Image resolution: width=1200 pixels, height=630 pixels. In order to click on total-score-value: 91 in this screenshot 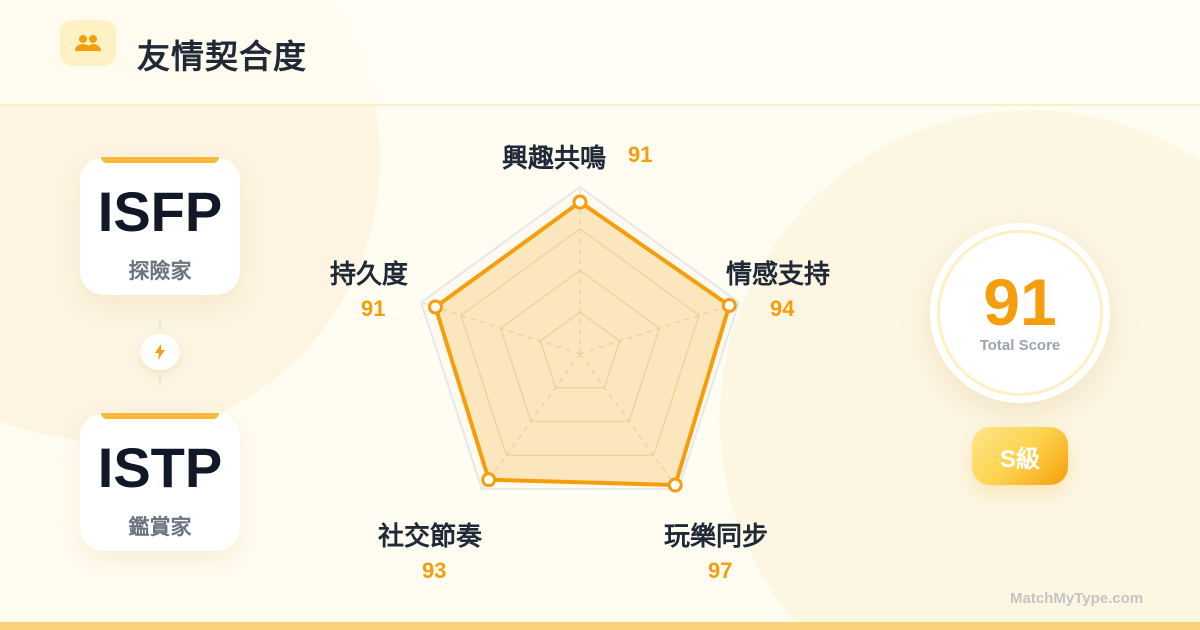, I will do `click(1020, 302)`.